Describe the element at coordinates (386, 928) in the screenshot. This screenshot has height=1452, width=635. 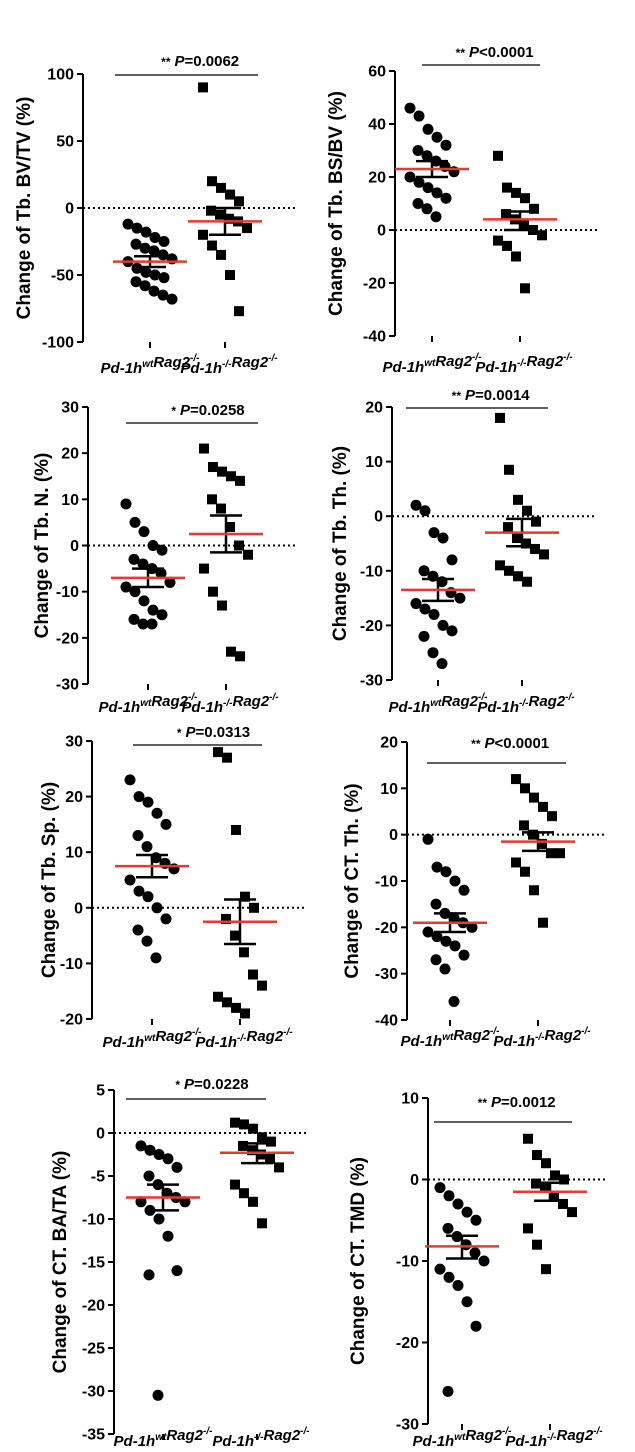
I see `y-tick-label: -20` at that location.